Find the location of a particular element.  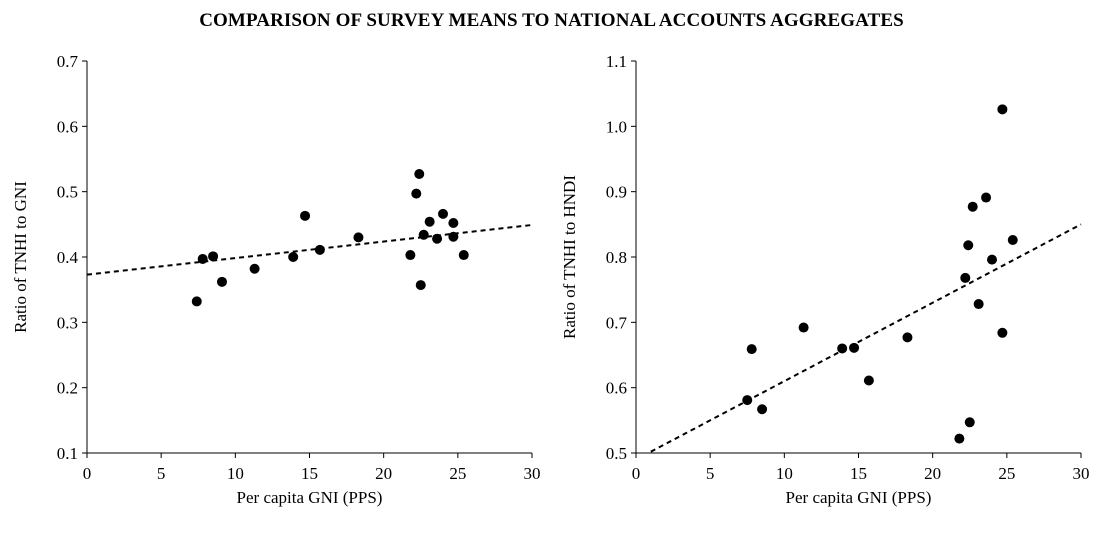

right-x-tick-label: 20 is located at coordinates (932, 473).